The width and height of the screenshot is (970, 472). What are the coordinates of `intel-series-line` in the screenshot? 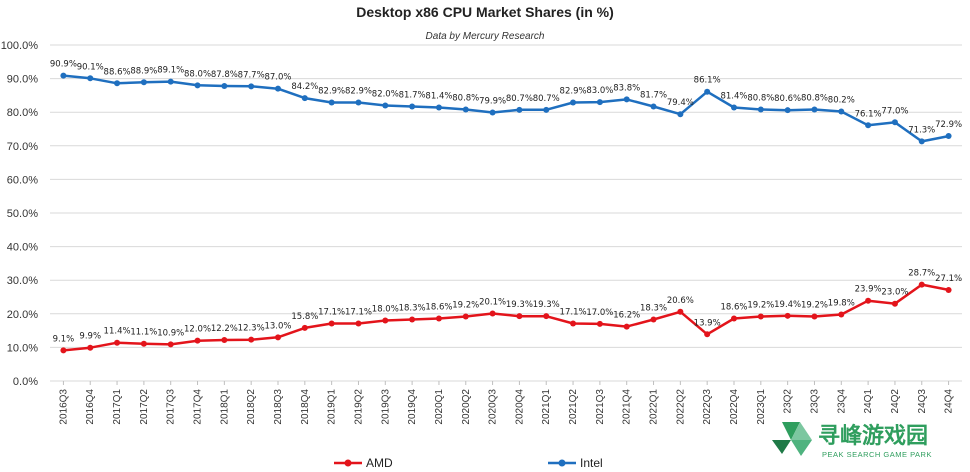 It's located at (506, 108).